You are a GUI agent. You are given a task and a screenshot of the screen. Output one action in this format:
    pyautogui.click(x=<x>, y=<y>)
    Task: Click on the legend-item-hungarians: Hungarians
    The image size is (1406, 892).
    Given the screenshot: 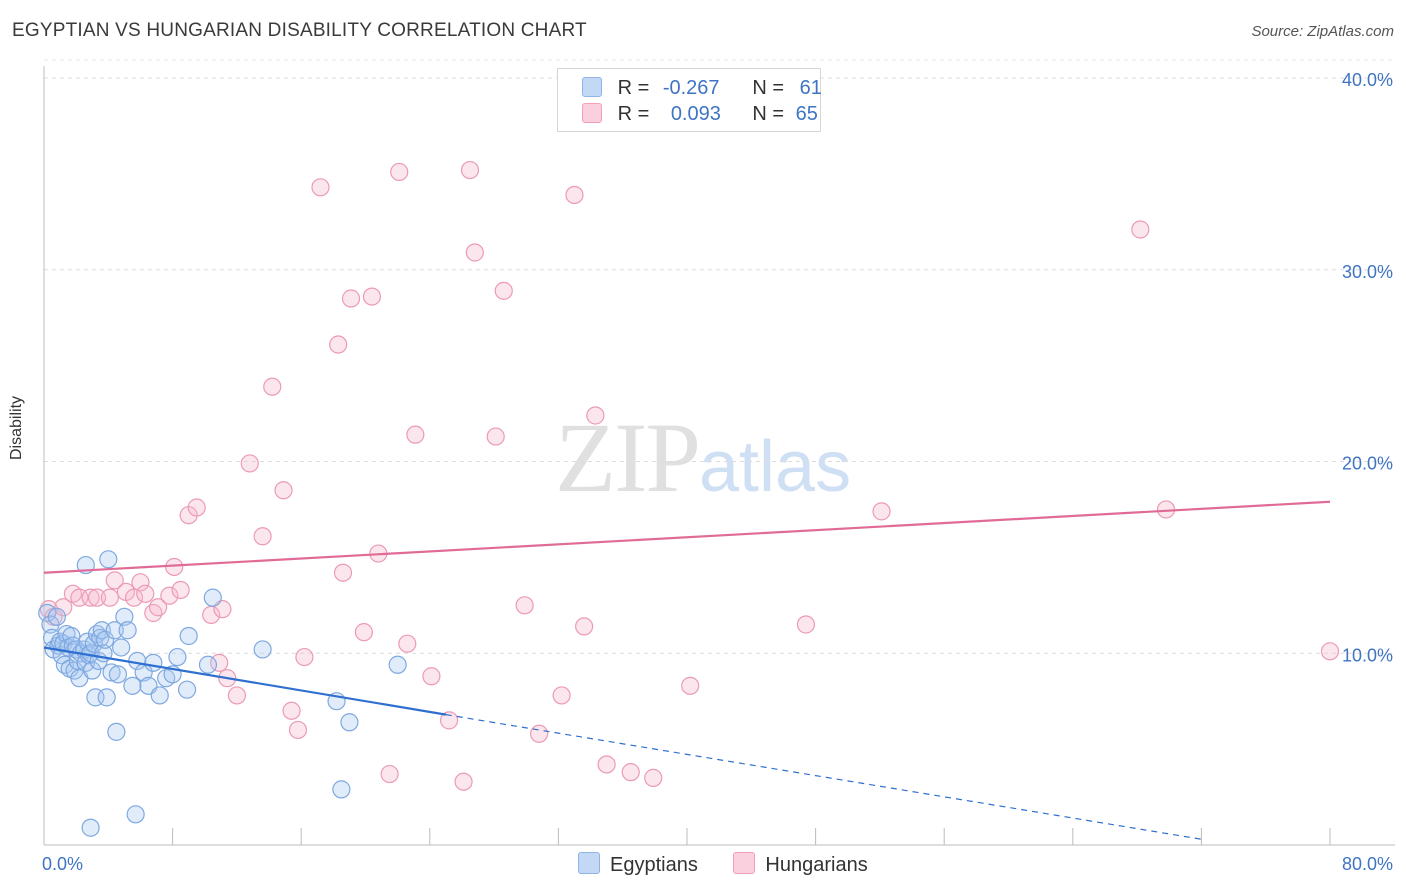 What is the action you would take?
    pyautogui.click(x=800, y=864)
    